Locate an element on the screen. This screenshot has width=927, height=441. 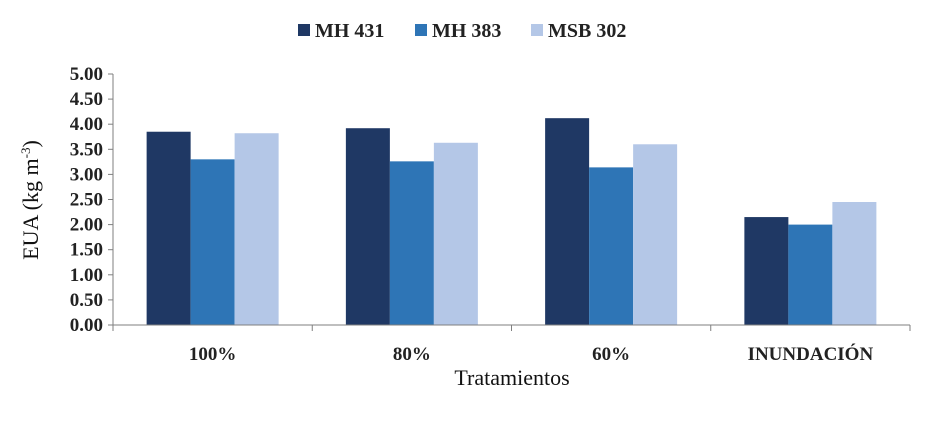
y-tick-label: 2.50 is located at coordinates (86, 200).